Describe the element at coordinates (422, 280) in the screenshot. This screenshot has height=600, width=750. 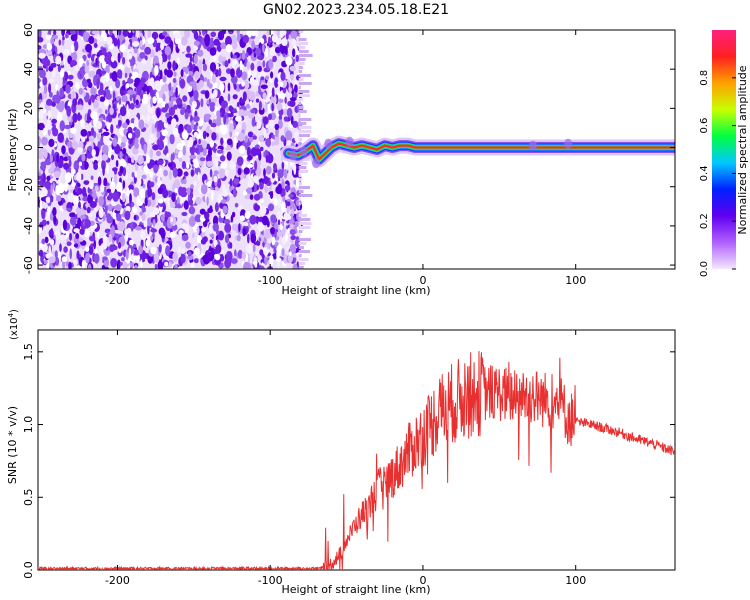
I see `x-tick-label: 0` at that location.